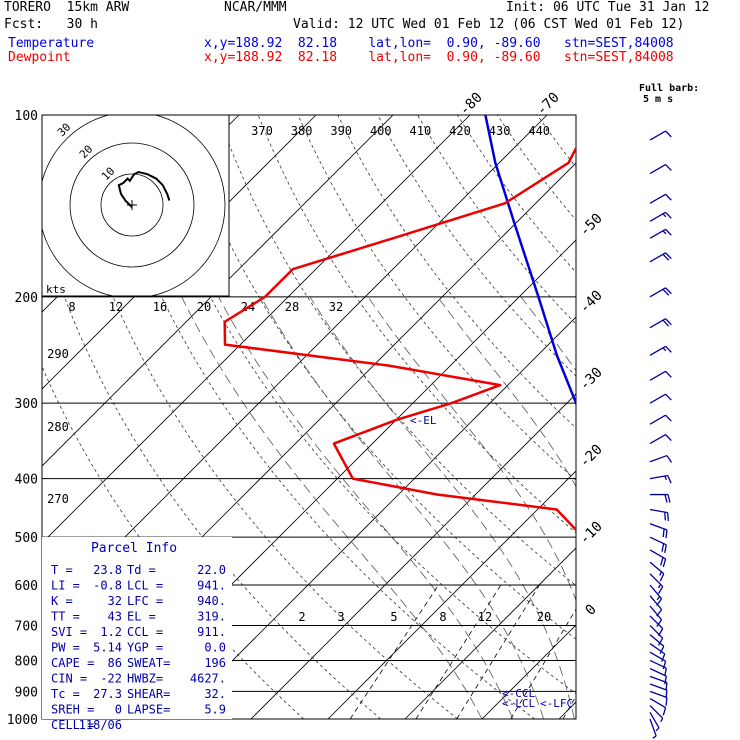  Describe the element at coordinates (107, 586) in the screenshot. I see `parcel-info-value: -0.8` at that location.